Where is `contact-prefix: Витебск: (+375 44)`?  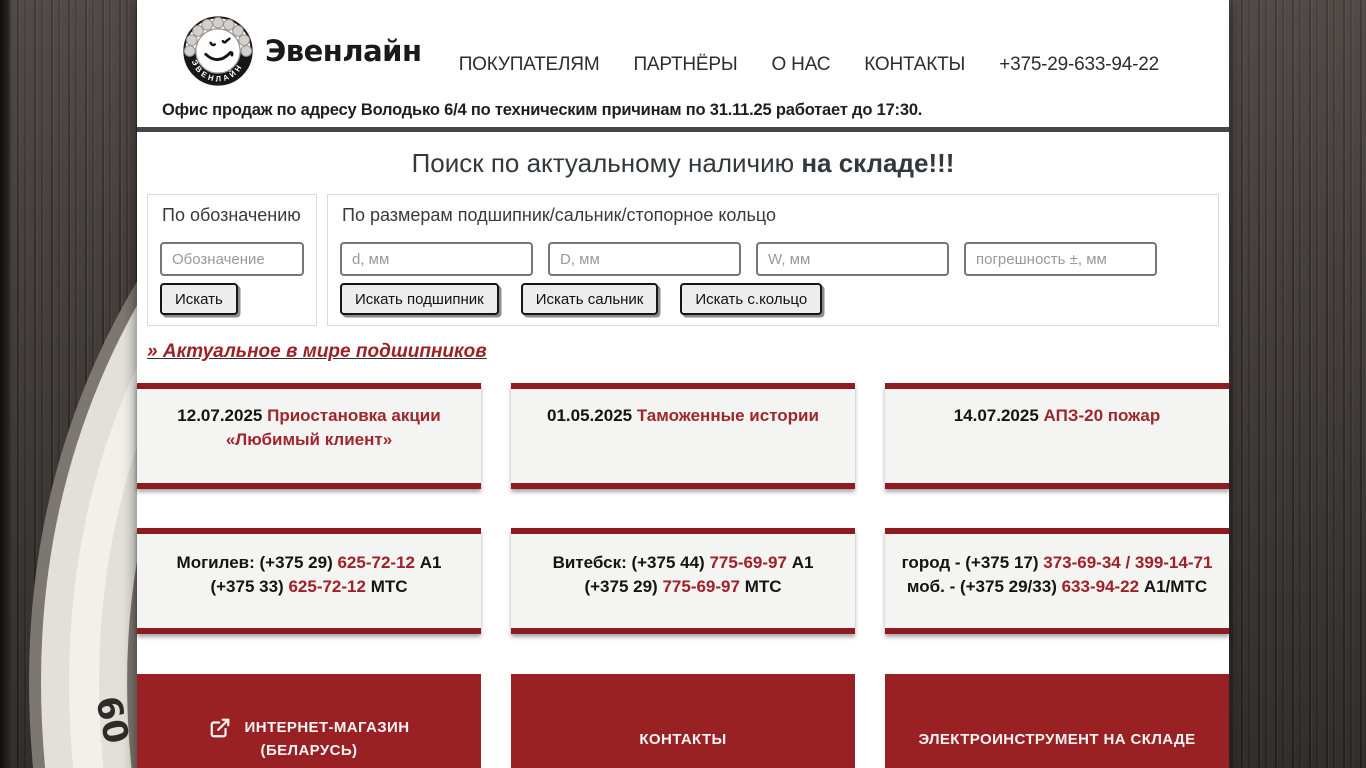 contact-prefix: Витебск: (+375 44) is located at coordinates (631, 562).